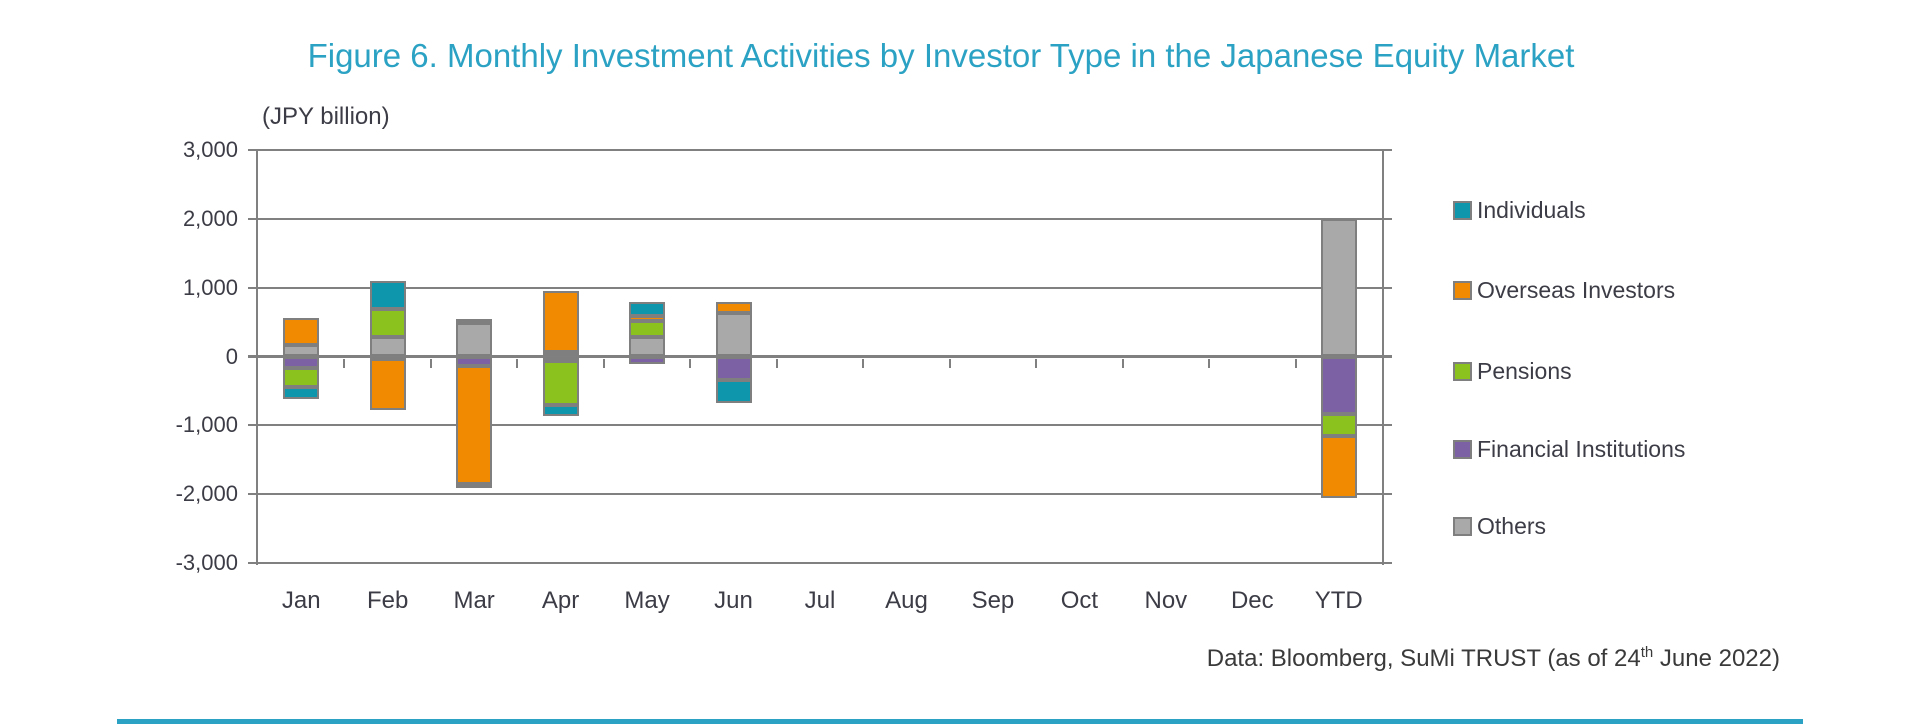  I want to click on x-axis-label: May, so click(647, 600).